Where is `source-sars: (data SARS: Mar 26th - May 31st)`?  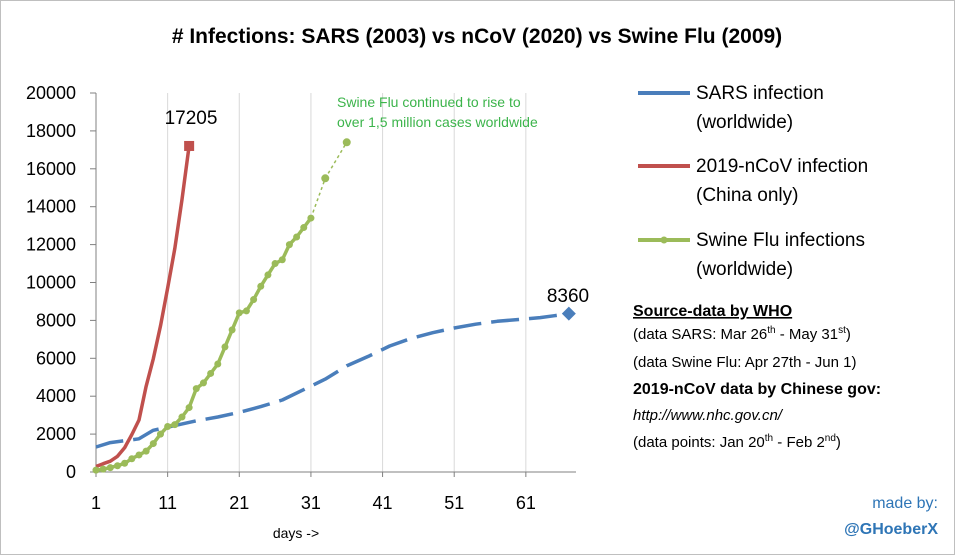 source-sars: (data SARS: Mar 26th - May 31st) is located at coordinates (742, 334).